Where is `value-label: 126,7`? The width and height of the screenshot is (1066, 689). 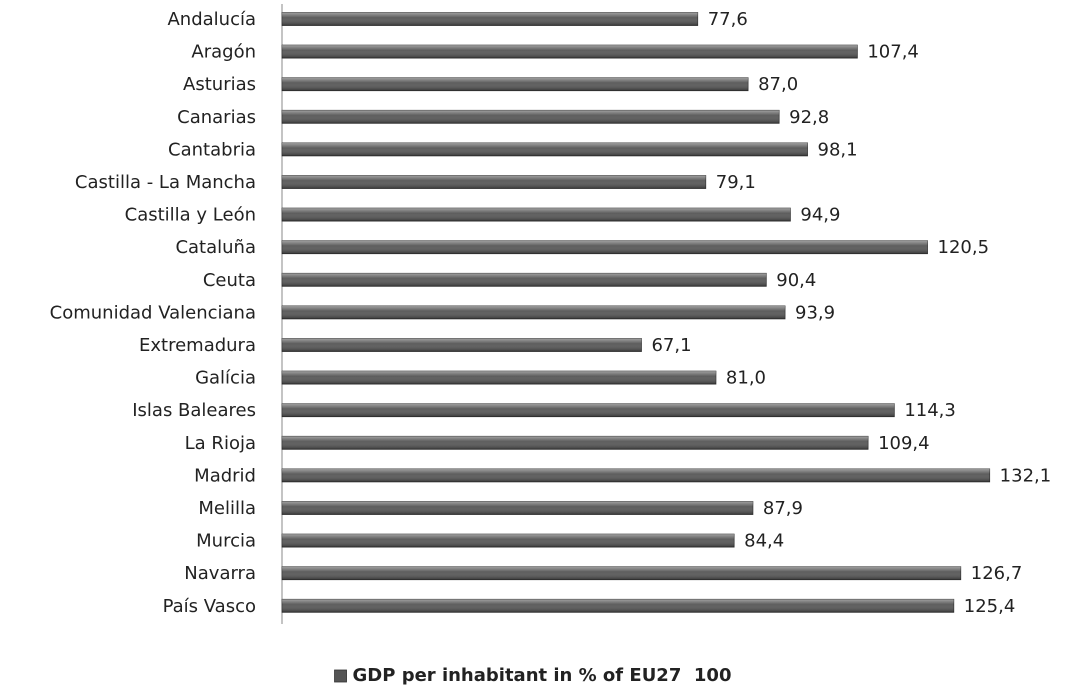
value-label: 126,7 is located at coordinates (997, 573).